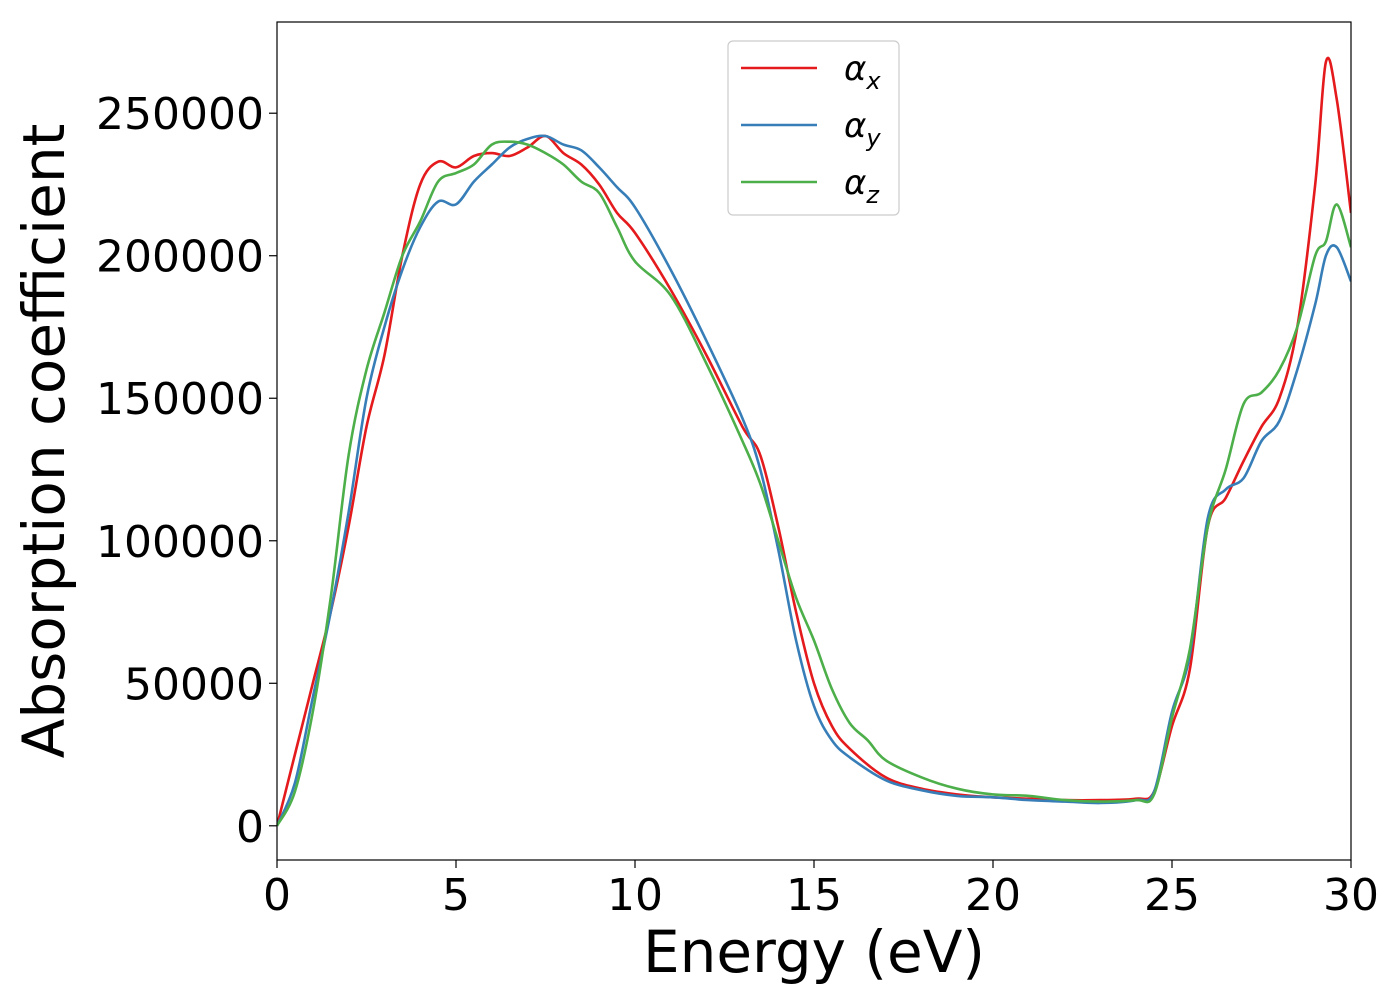 This screenshot has width=1400, height=1000. What do you see at coordinates (814, 895) in the screenshot?
I see `x-tick-label: 15` at bounding box center [814, 895].